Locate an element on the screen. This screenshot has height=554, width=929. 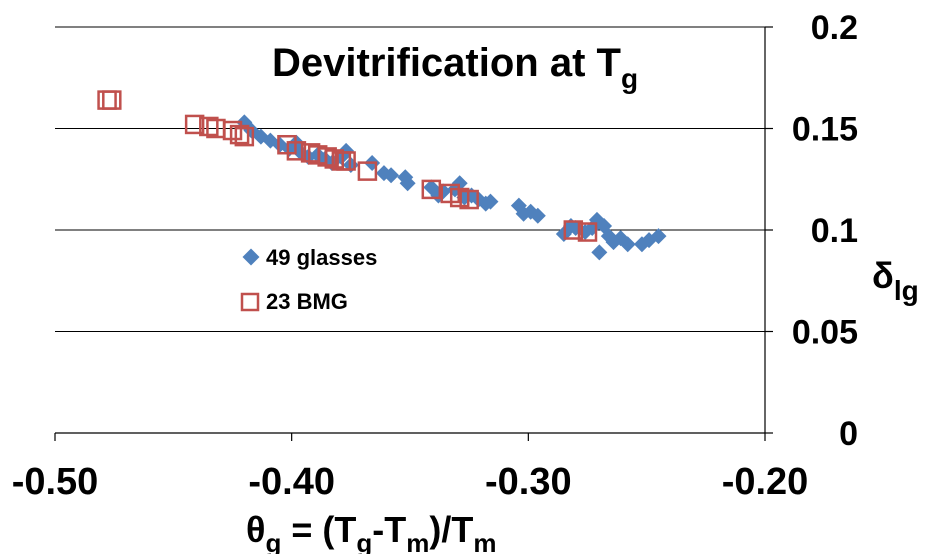
y-axis-label: δlg is located at coordinates (895, 280).